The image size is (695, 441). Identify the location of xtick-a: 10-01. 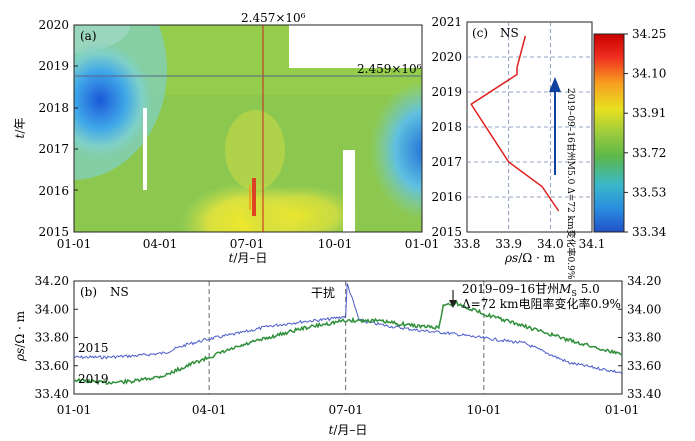
(335, 244).